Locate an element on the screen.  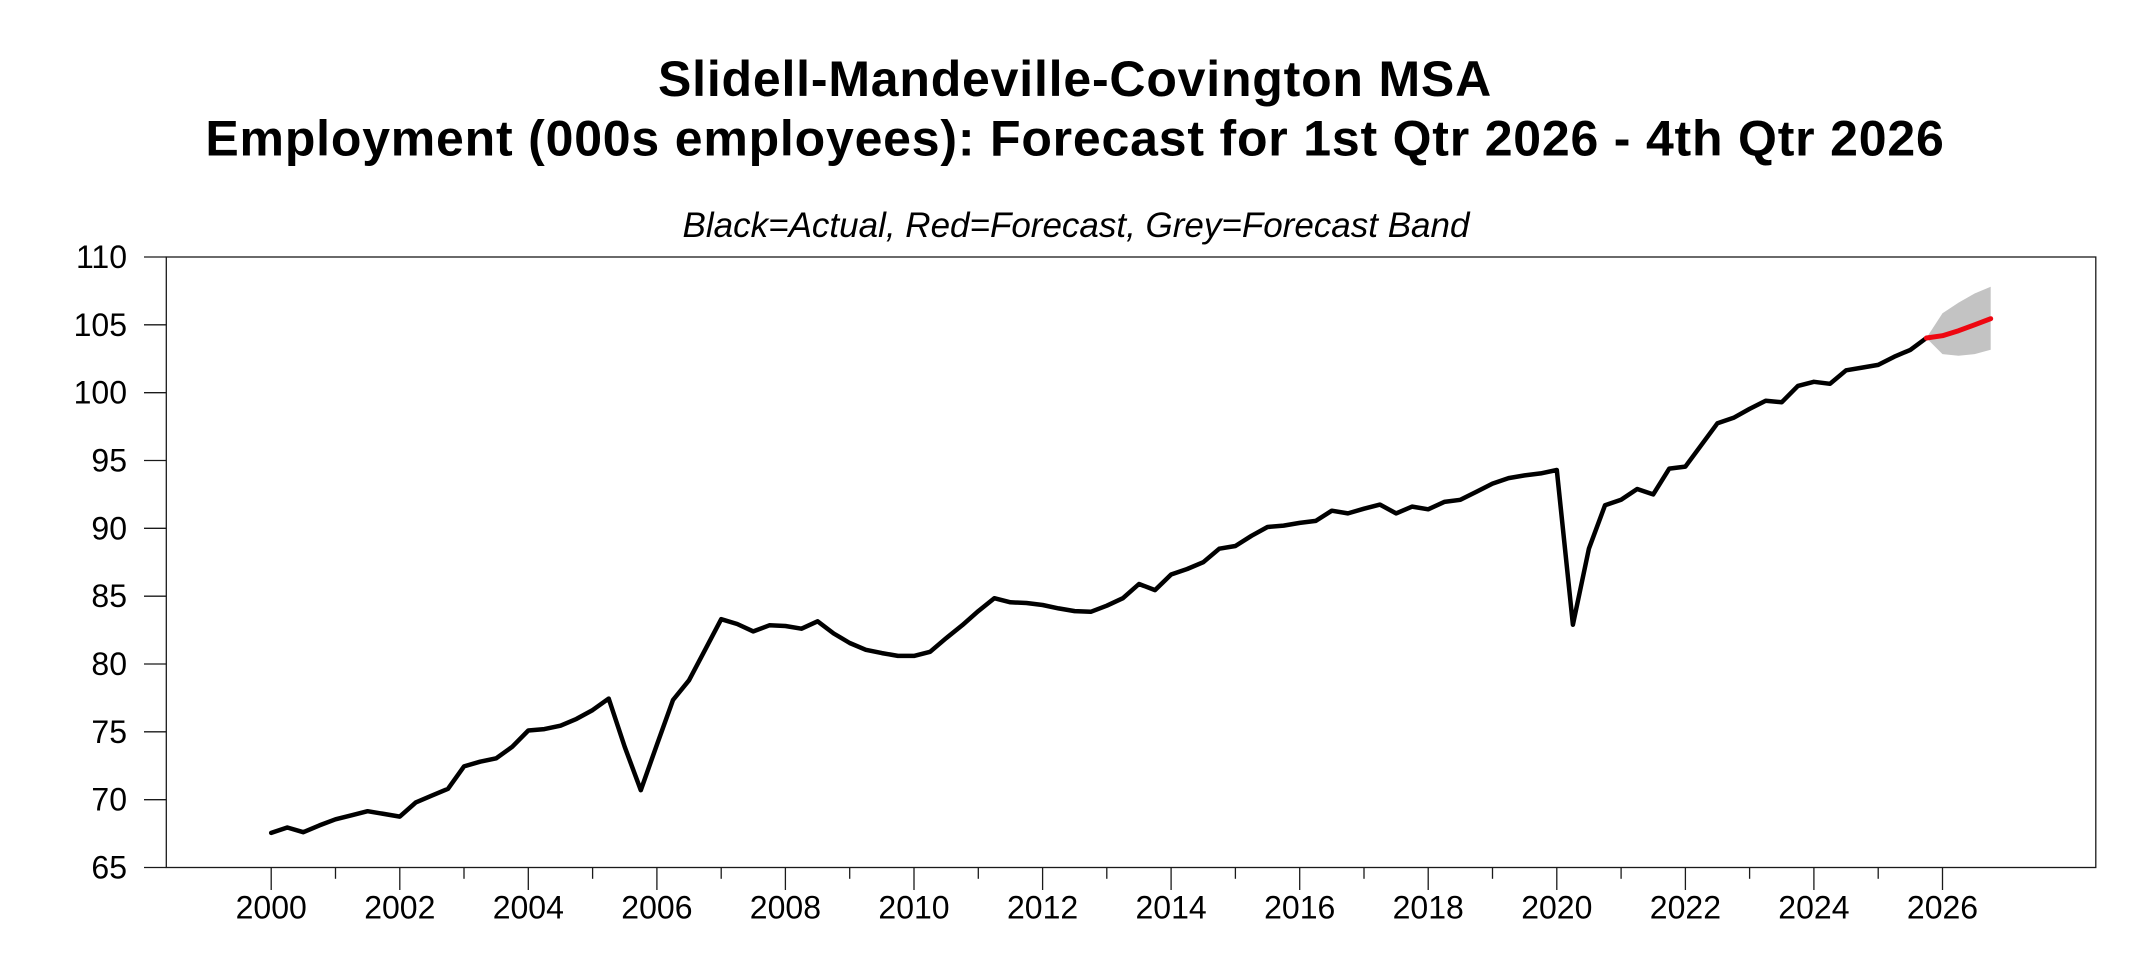
svg-text: 2004 is located at coordinates (528, 908).